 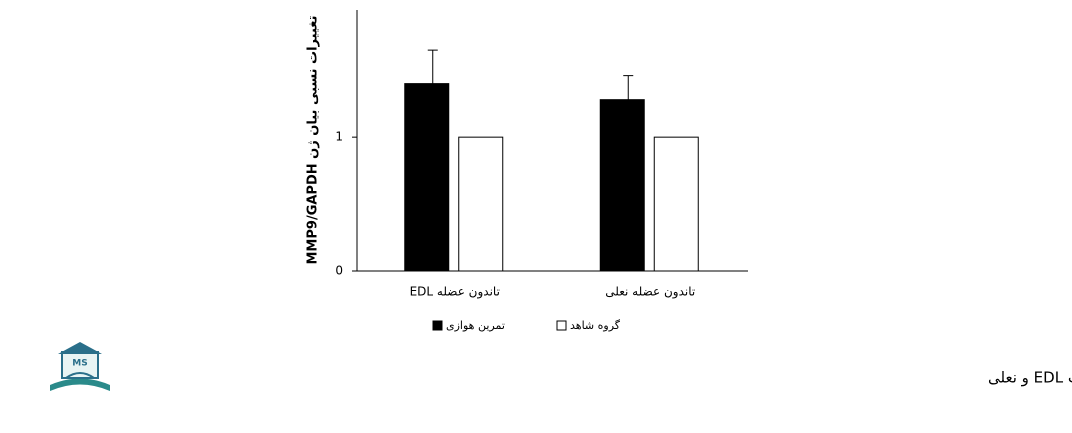 What do you see at coordinates (313, 140) in the screenshot?
I see `y-axis-label: تغییرات نسبی بیان ژن MMP9/GAPDH` at bounding box center [313, 140].